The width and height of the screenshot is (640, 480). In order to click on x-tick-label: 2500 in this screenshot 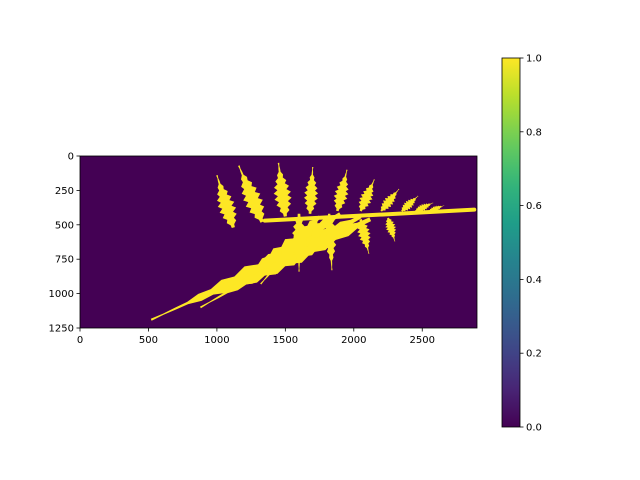, I will do `click(422, 340)`.